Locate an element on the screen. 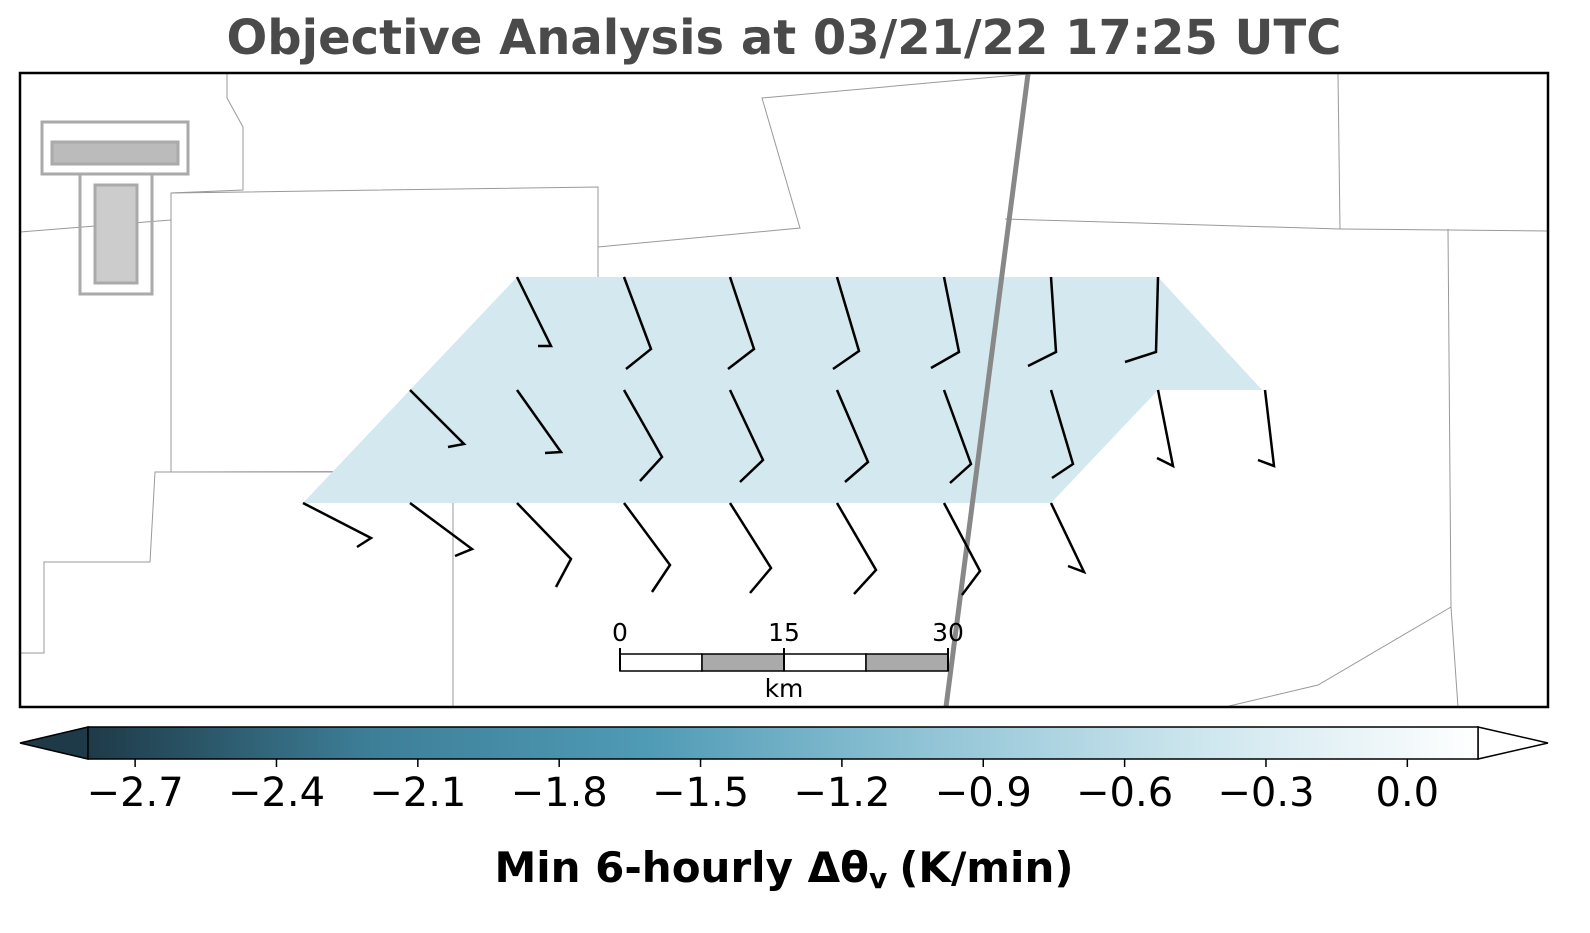  scale-label: 0 is located at coordinates (620, 632).